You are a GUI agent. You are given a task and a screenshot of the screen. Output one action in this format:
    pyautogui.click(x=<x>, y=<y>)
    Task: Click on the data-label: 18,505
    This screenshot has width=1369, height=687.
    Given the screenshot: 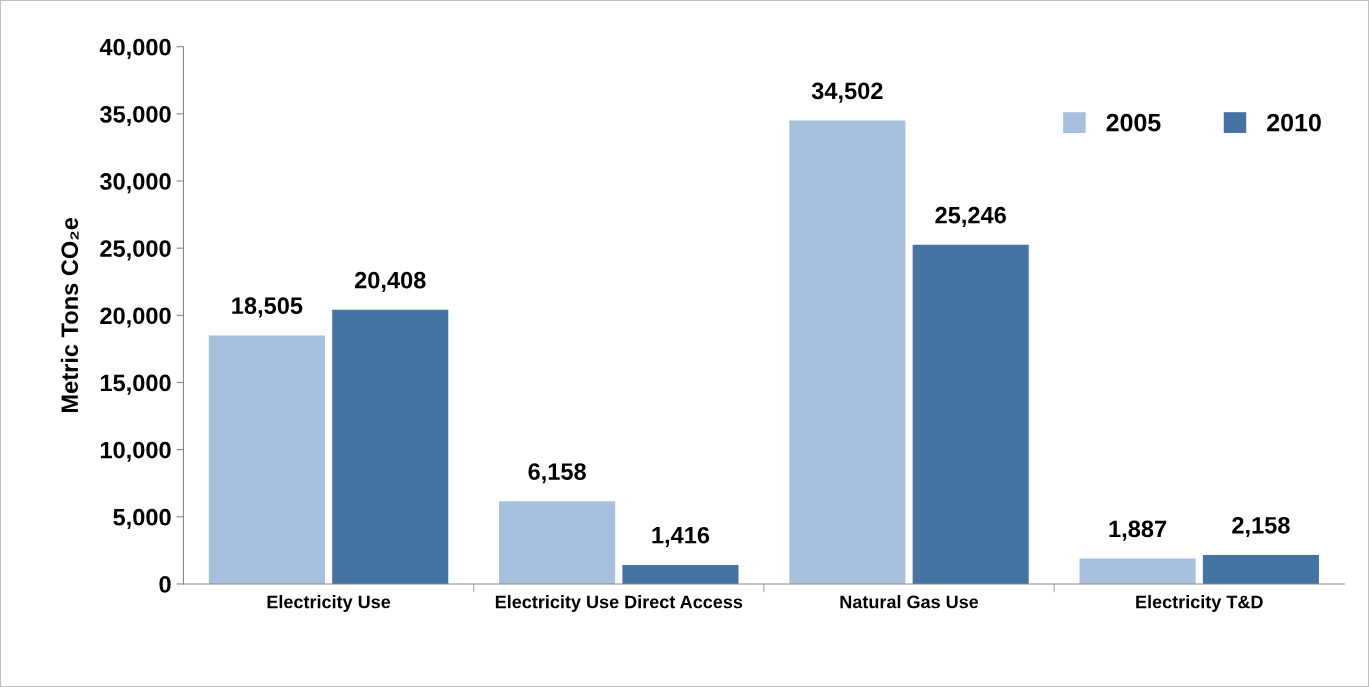 What is the action you would take?
    pyautogui.click(x=267, y=307)
    